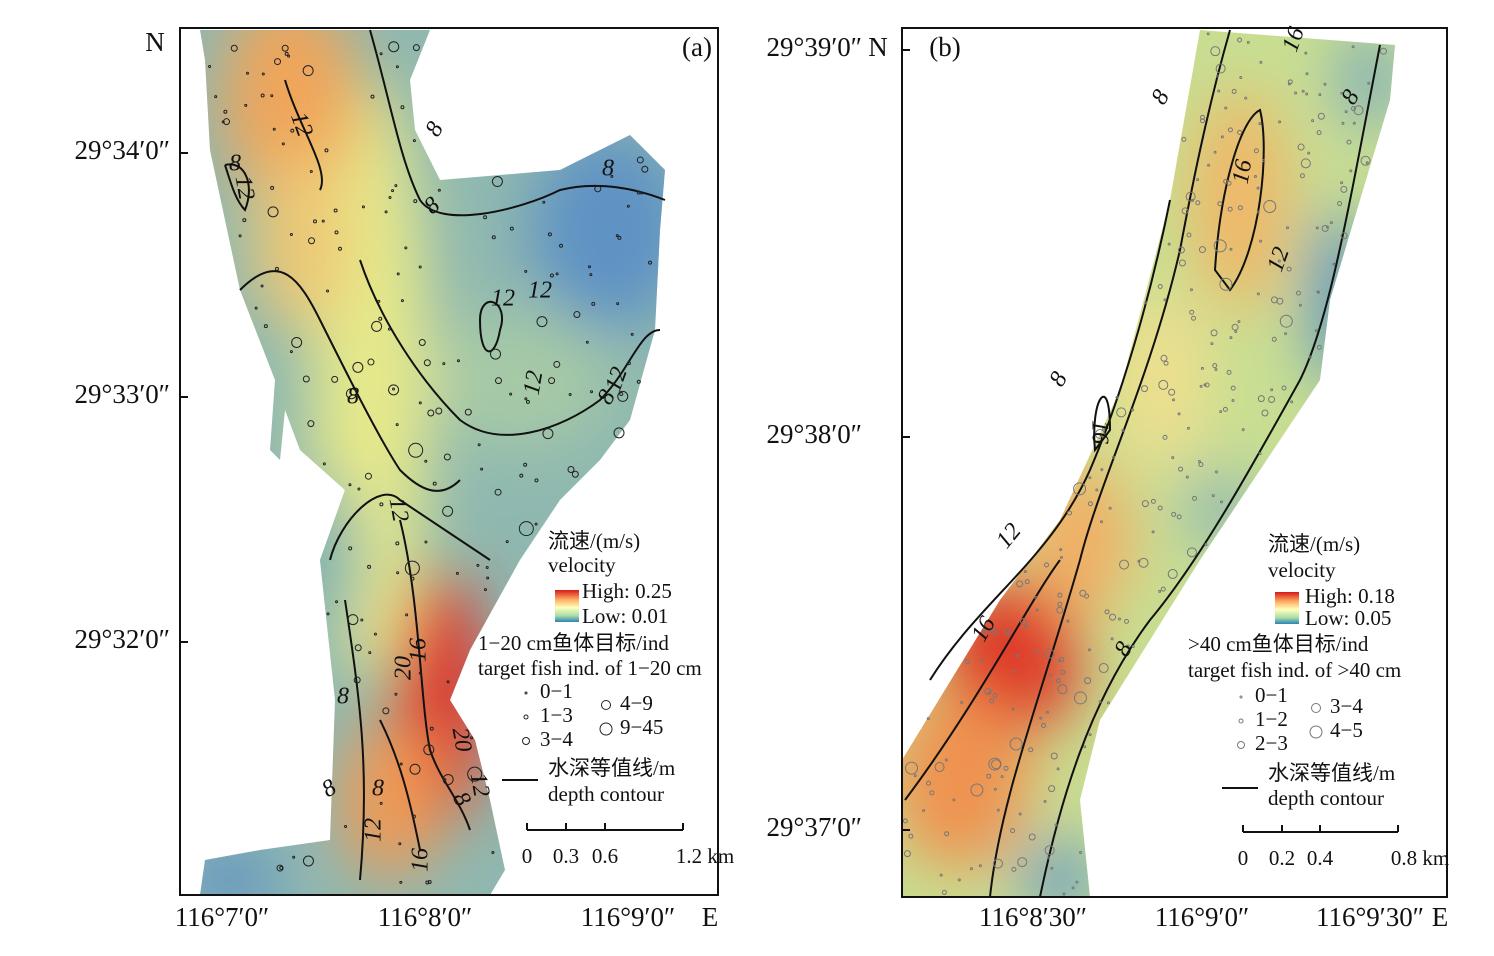 This screenshot has height=956, width=1494. I want to click on legend-class: 3−4, so click(1346, 706).